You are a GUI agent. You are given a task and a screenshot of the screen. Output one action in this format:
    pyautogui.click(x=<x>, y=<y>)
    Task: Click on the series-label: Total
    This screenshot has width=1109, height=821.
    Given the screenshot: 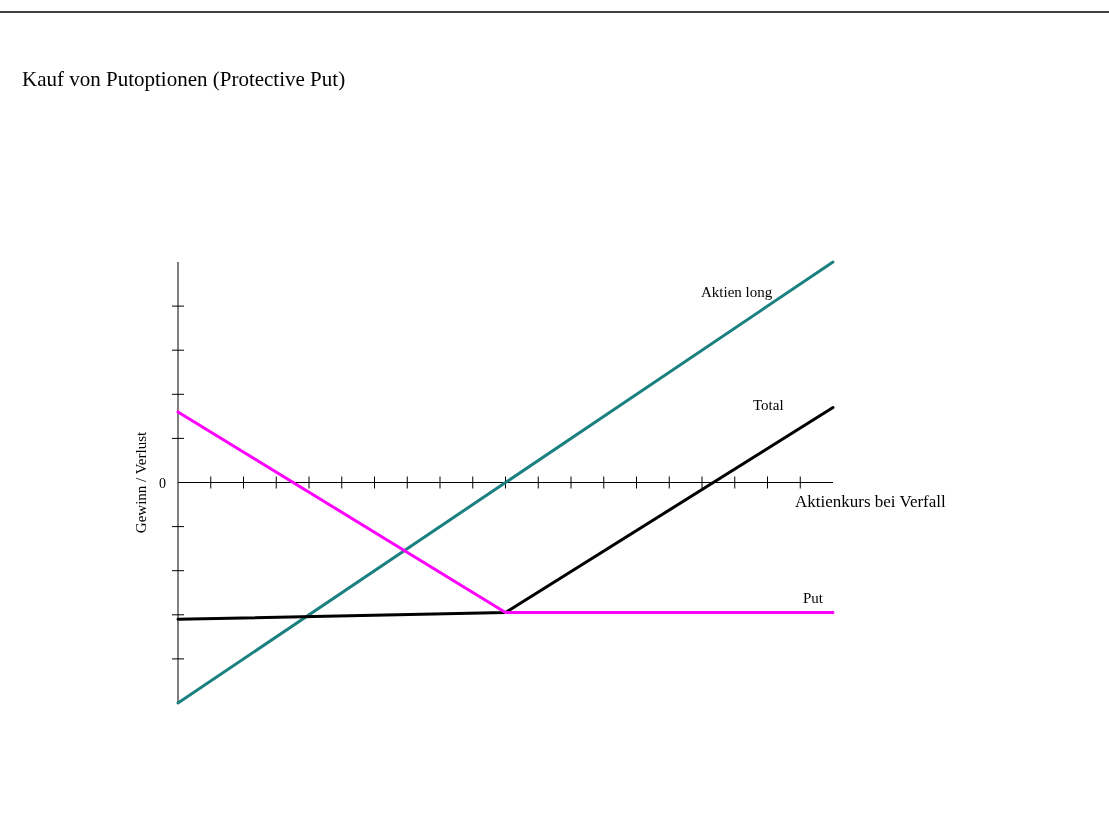 What is the action you would take?
    pyautogui.click(x=768, y=404)
    